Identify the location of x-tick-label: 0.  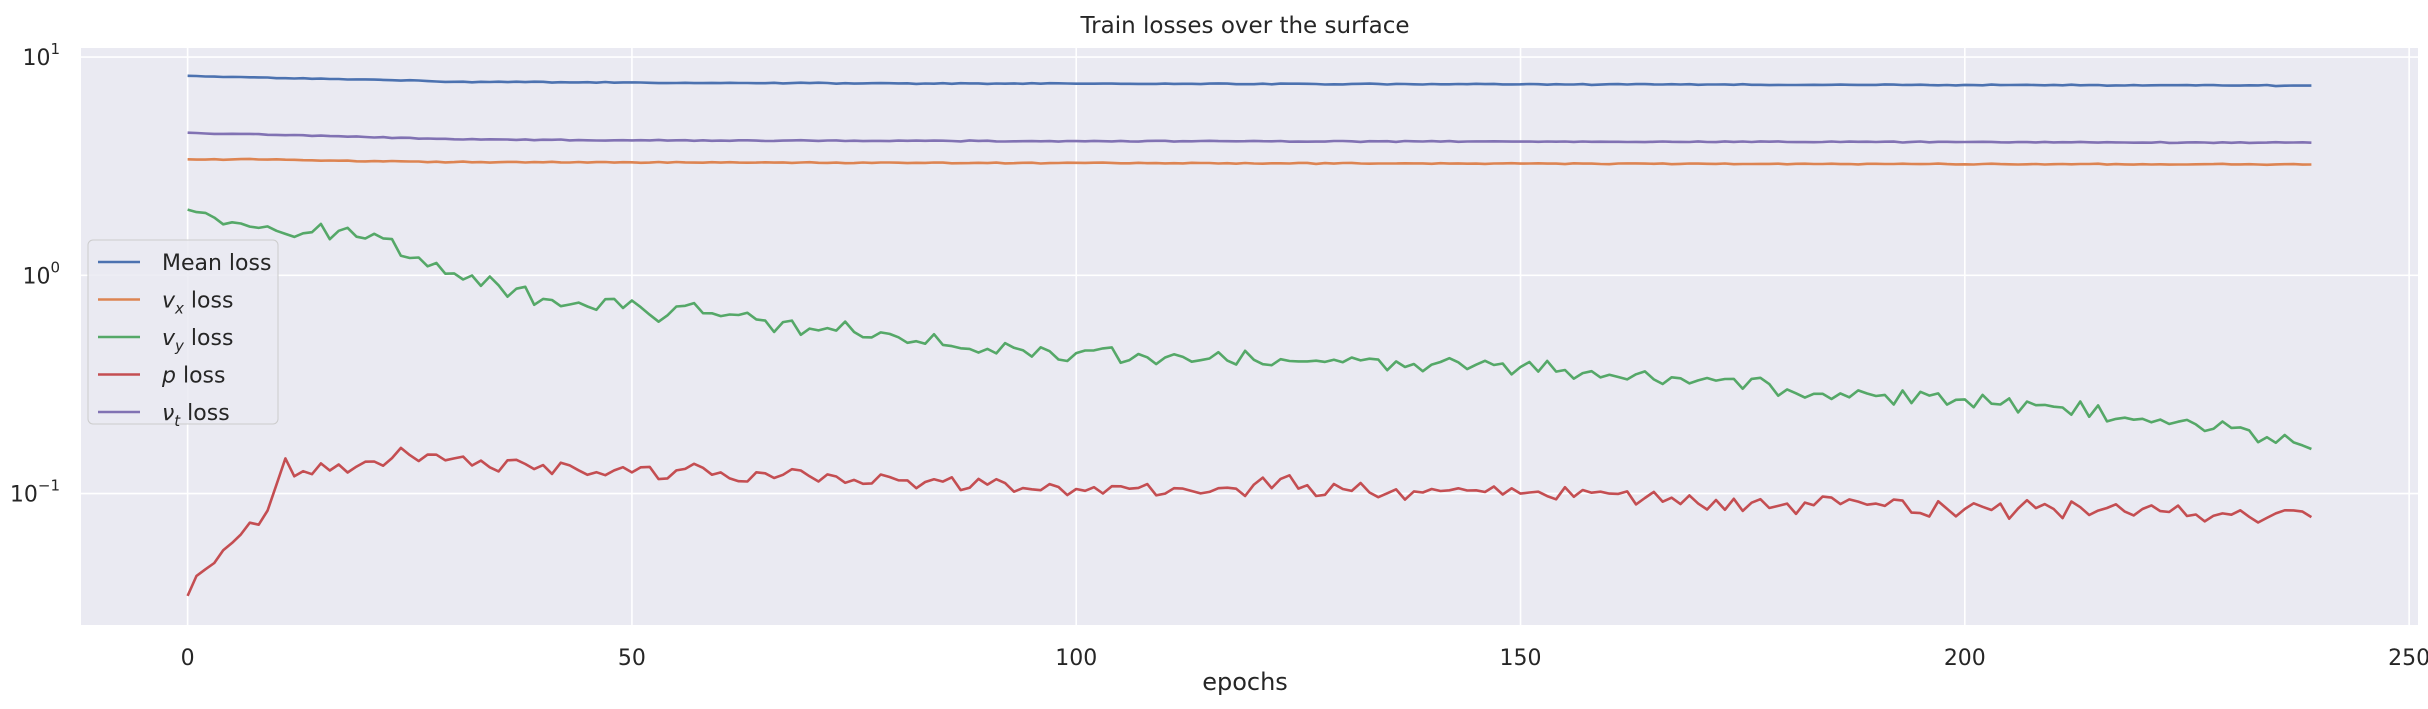
(188, 658).